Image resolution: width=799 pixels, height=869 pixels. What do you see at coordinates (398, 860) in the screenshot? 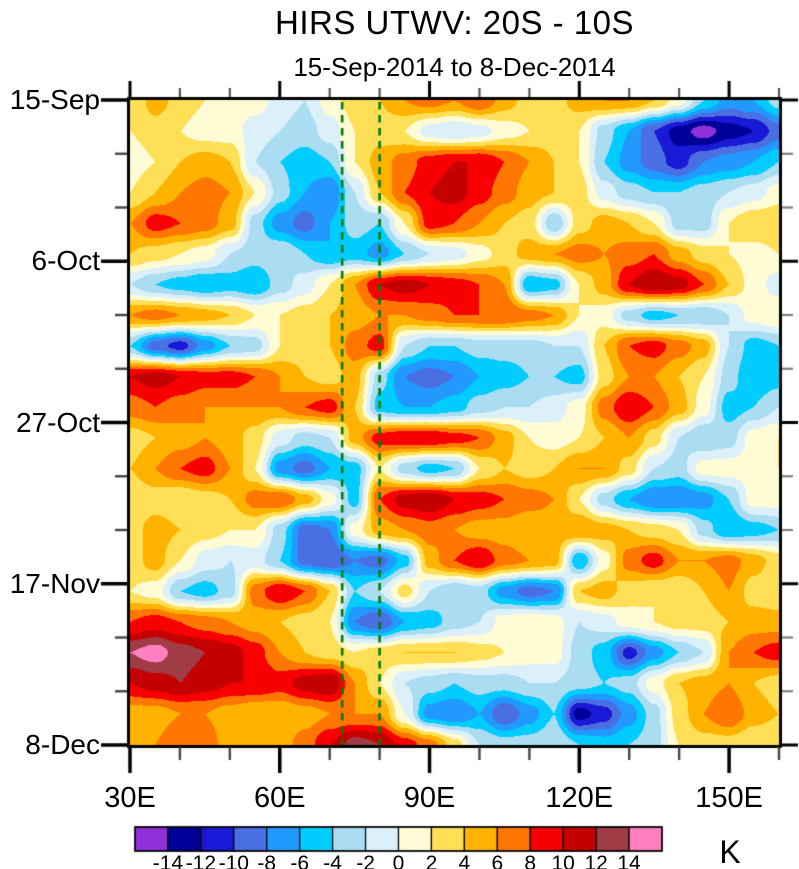
I see `colorbar-tick-label: 0` at bounding box center [398, 860].